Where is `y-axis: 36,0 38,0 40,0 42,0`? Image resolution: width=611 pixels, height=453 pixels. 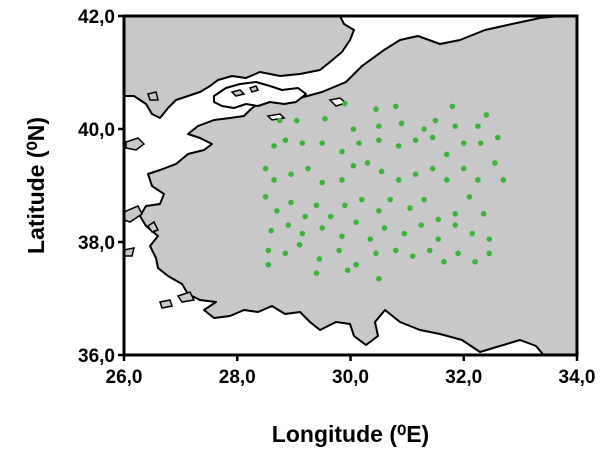
y-axis: 36,0 38,0 40,0 42,0 is located at coordinates (101, 187).